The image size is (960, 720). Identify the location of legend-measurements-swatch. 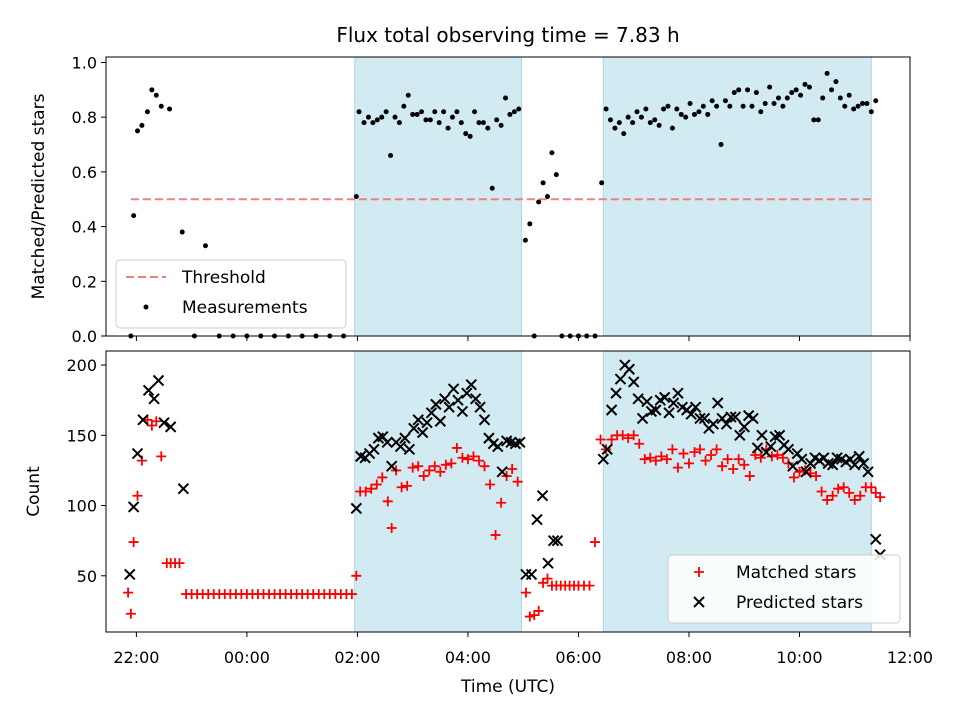
(146, 307).